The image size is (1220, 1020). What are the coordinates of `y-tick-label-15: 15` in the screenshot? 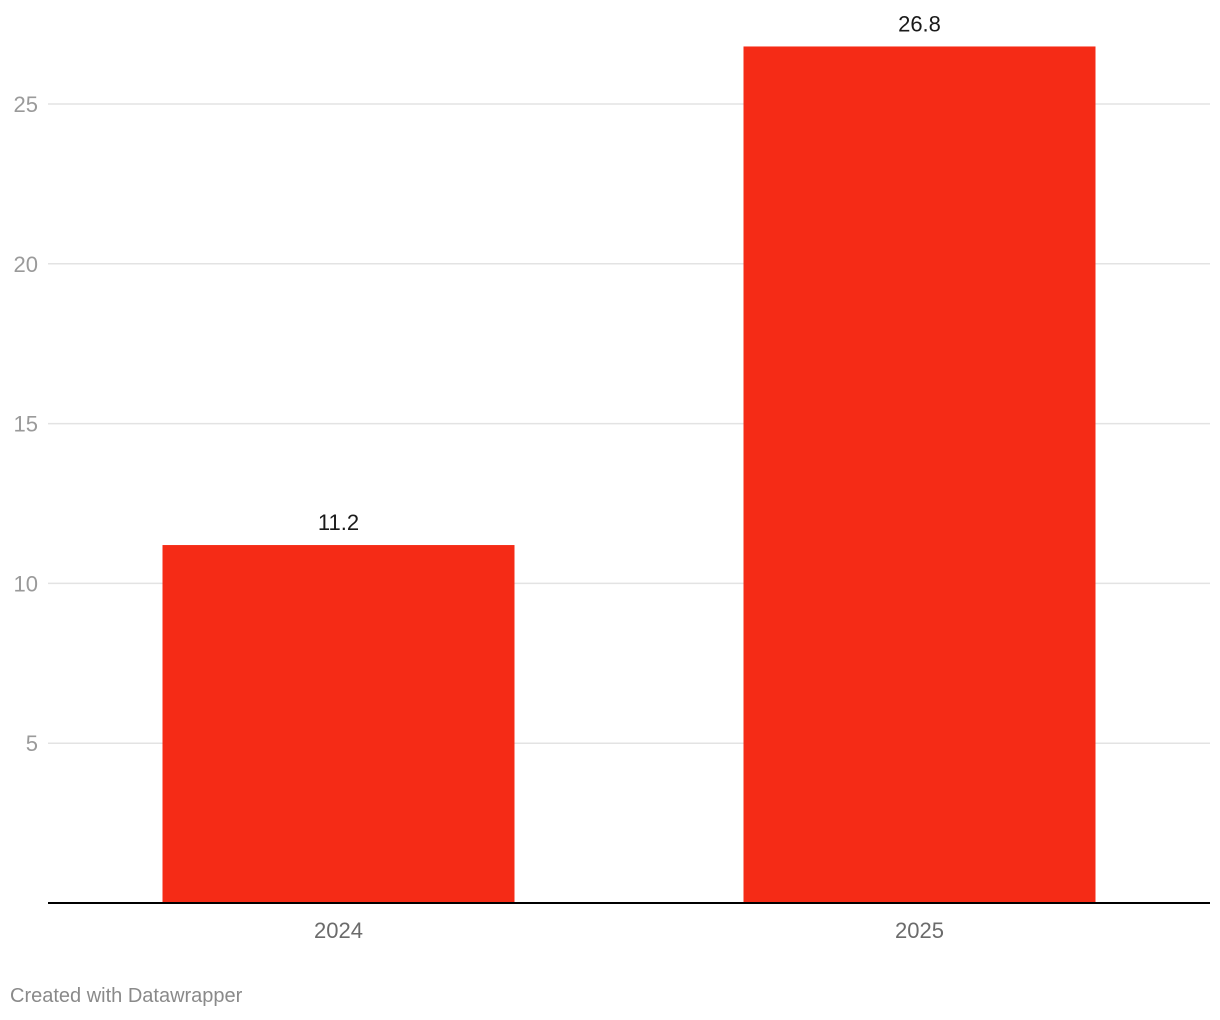 It's located at (26, 424).